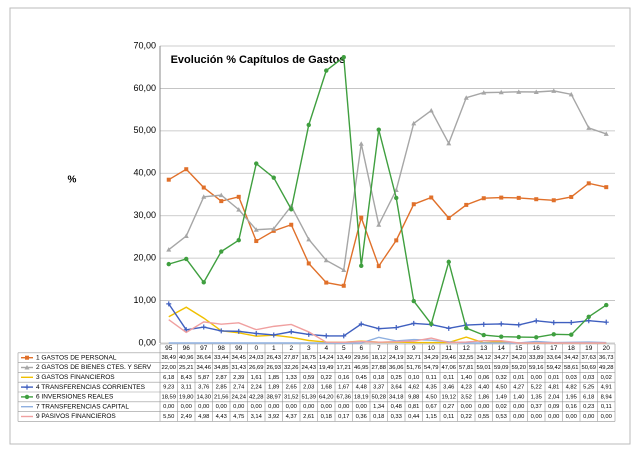 This screenshot has width=640, height=452. What do you see at coordinates (186, 378) in the screenshot?
I see `table-cell: 8,43` at bounding box center [186, 378].